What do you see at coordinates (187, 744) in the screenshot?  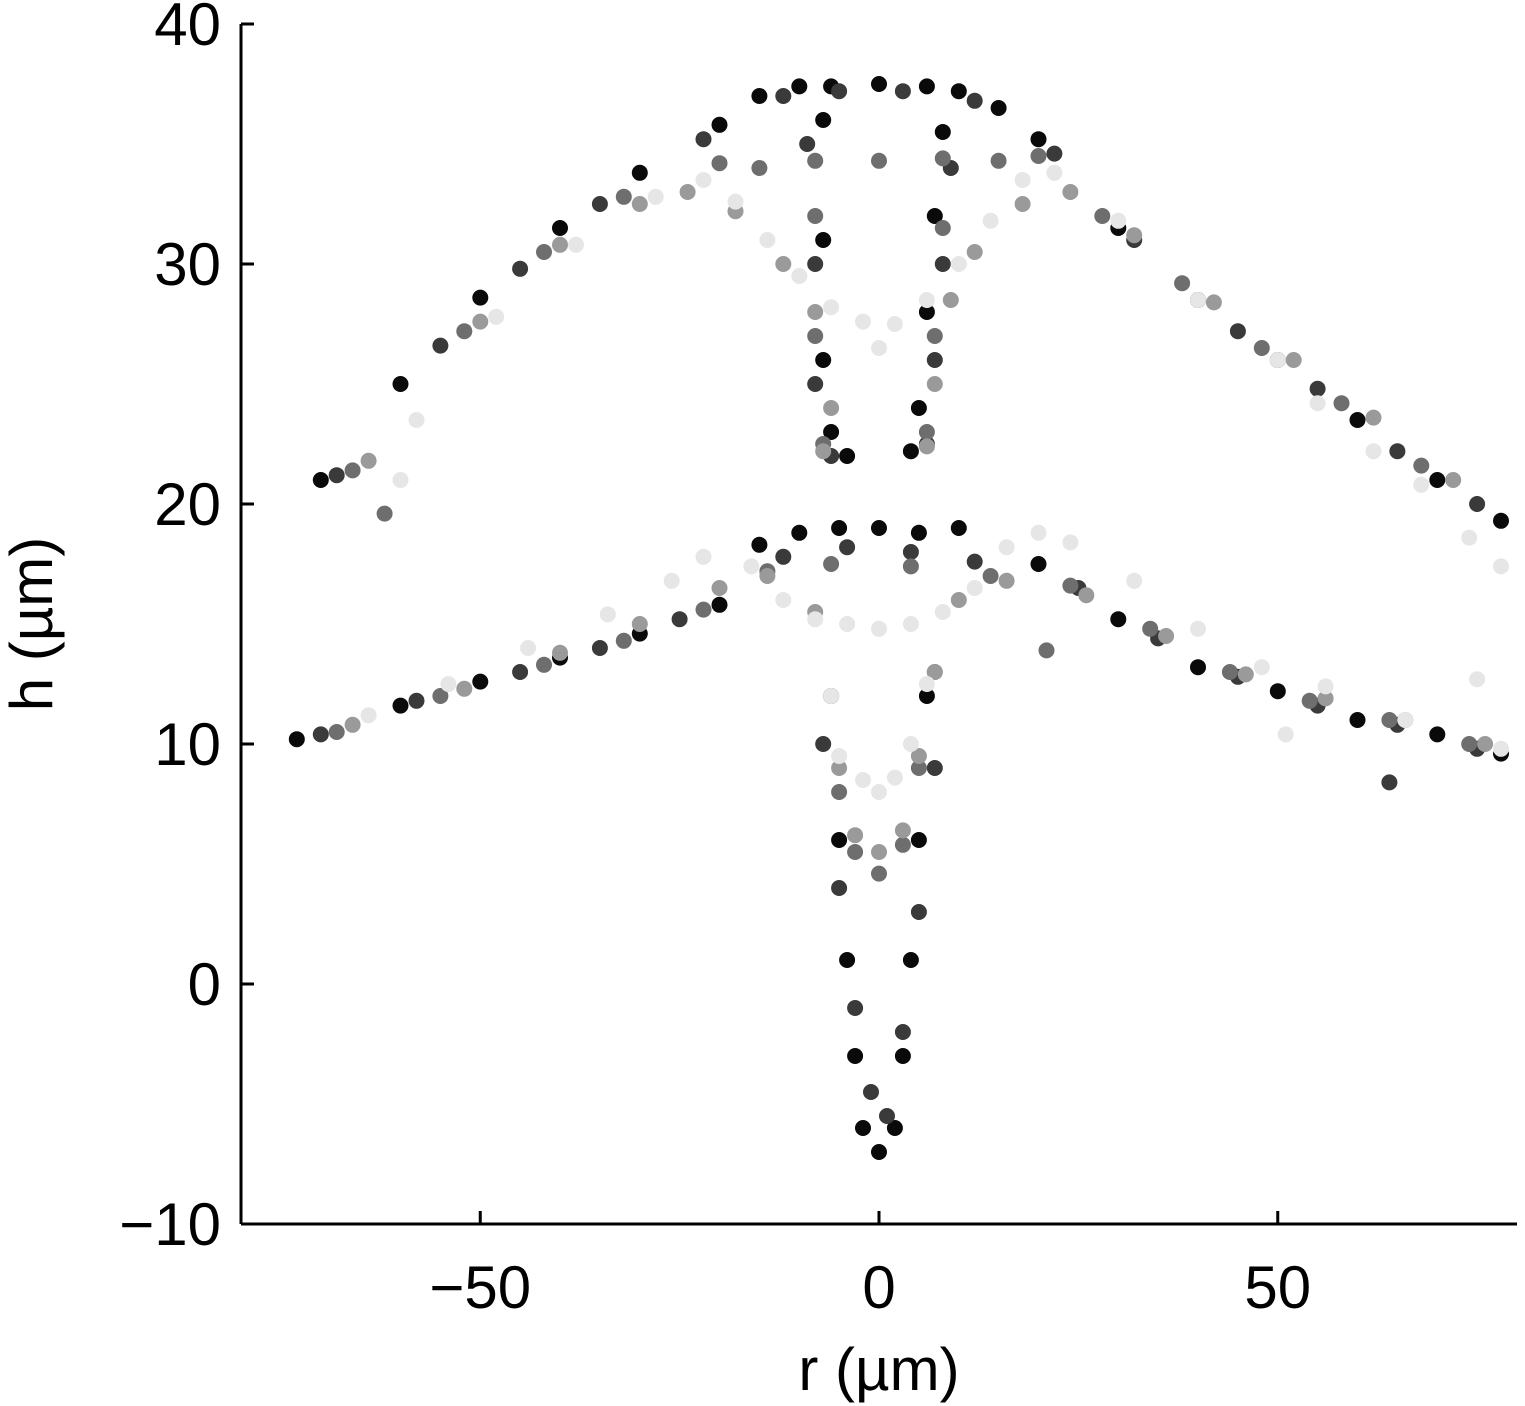 I see `y-tick-label: 10` at bounding box center [187, 744].